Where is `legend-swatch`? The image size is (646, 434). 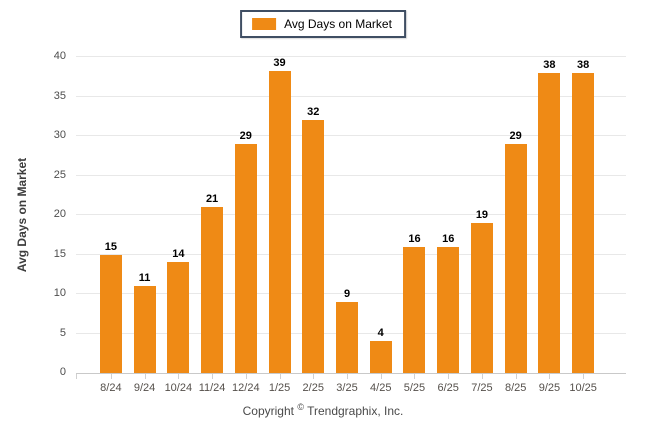 legend-swatch is located at coordinates (264, 24).